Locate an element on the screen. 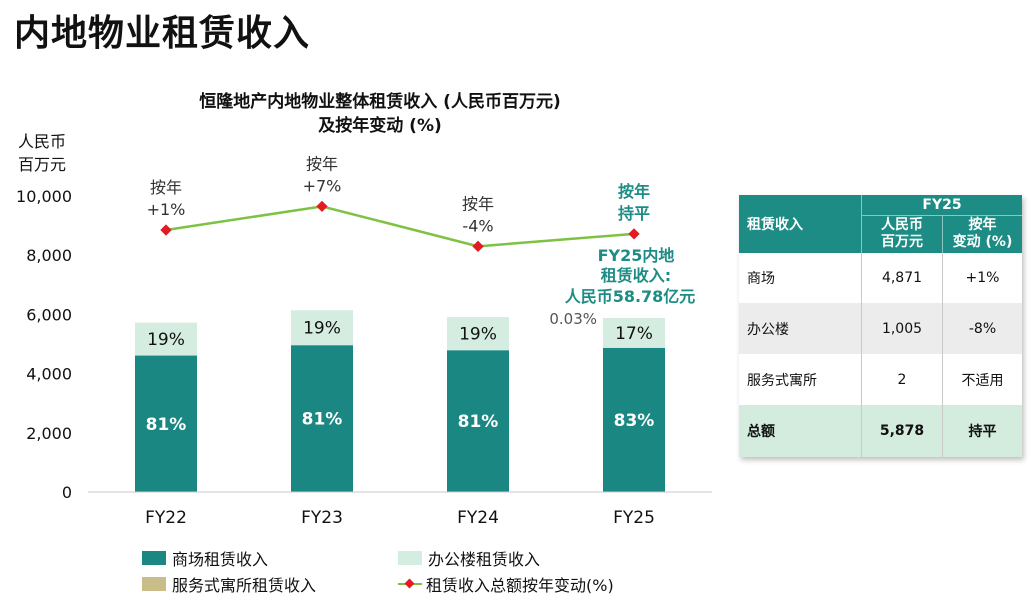 The width and height of the screenshot is (1035, 596). yoy-label-line2: -4% is located at coordinates (477, 225).